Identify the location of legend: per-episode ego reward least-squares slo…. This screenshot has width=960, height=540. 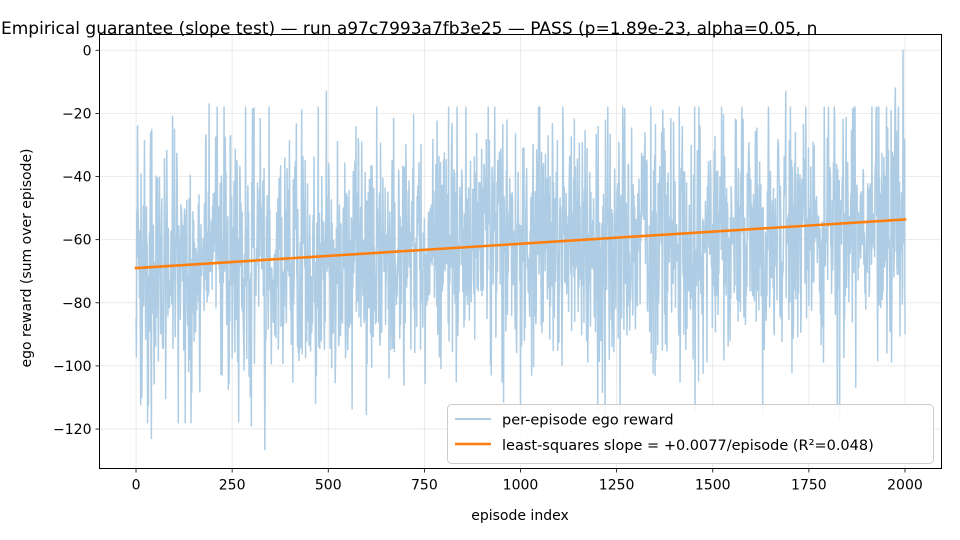
(690, 434).